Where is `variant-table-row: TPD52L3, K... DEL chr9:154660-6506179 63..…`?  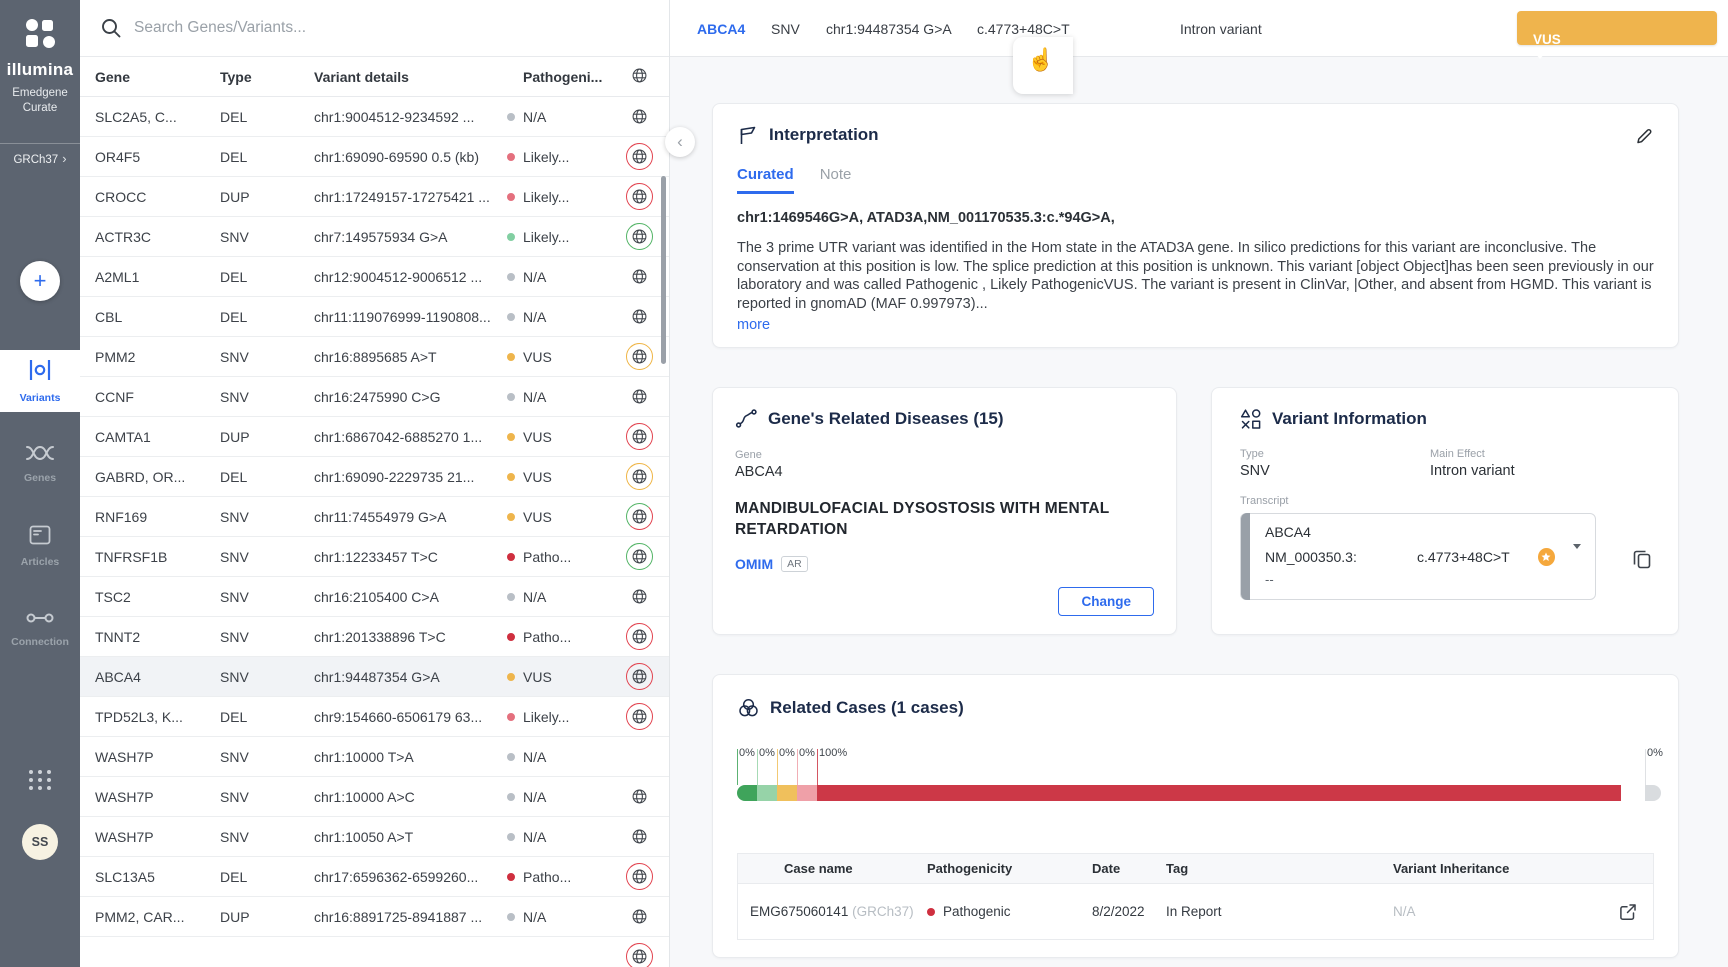
variant-table-row: TPD52L3, K... DEL chr9:154660-6506179 63..… is located at coordinates (374, 717).